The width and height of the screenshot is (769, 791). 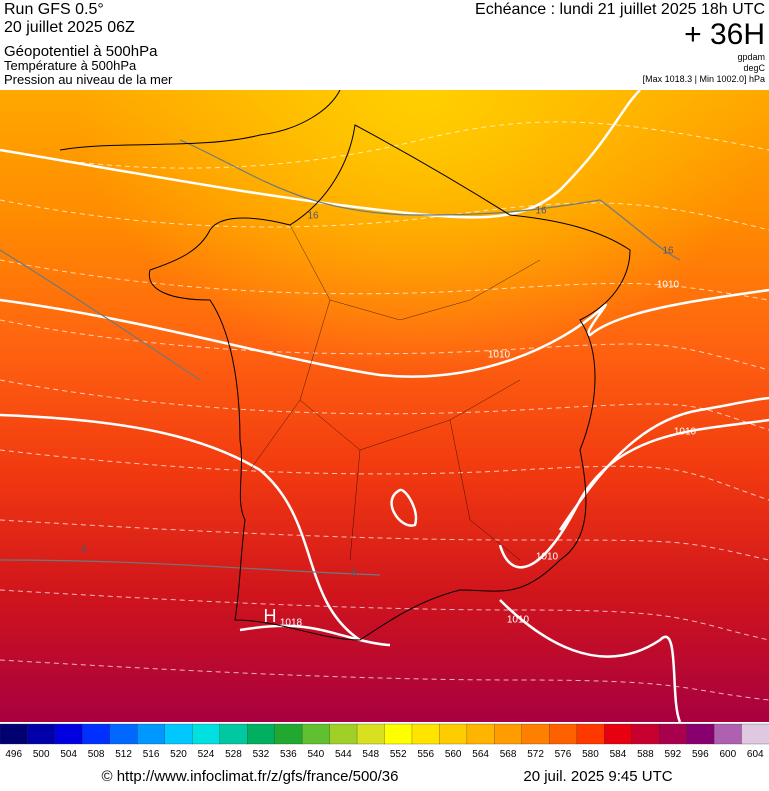 I want to click on colorbar-label: 580, so click(x=590, y=754).